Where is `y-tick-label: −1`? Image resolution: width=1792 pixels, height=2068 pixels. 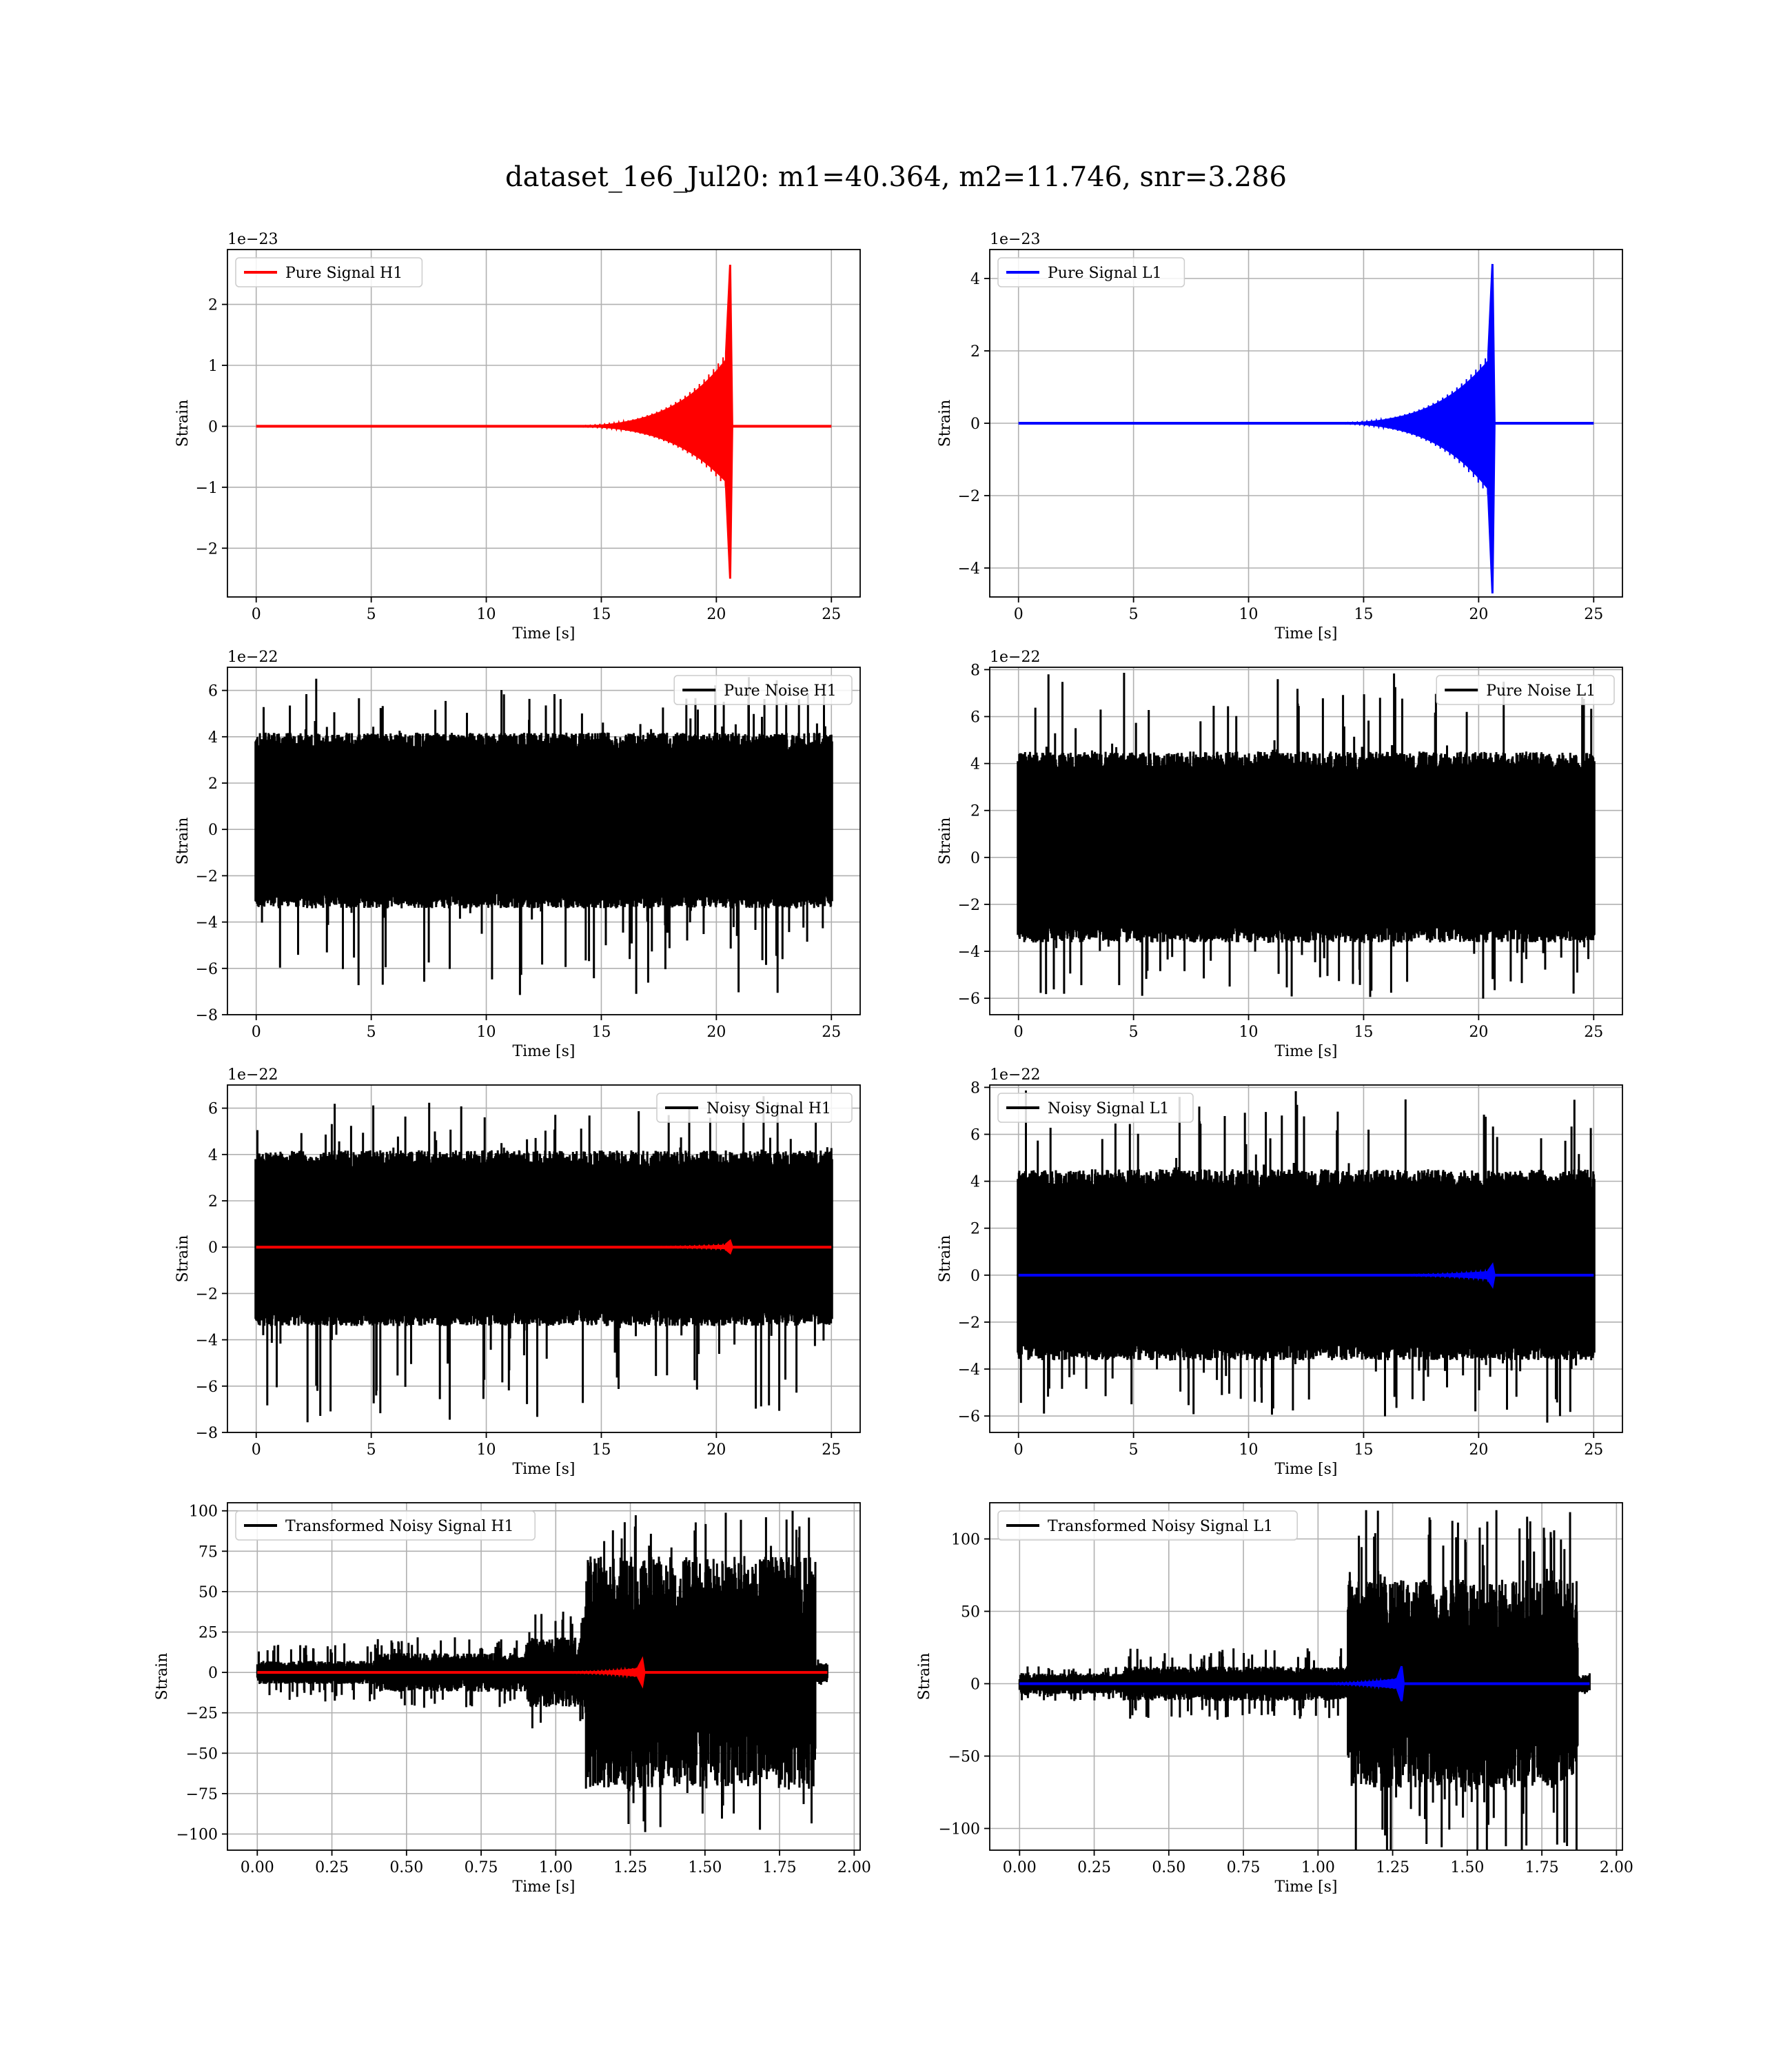 y-tick-label: −1 is located at coordinates (207, 488).